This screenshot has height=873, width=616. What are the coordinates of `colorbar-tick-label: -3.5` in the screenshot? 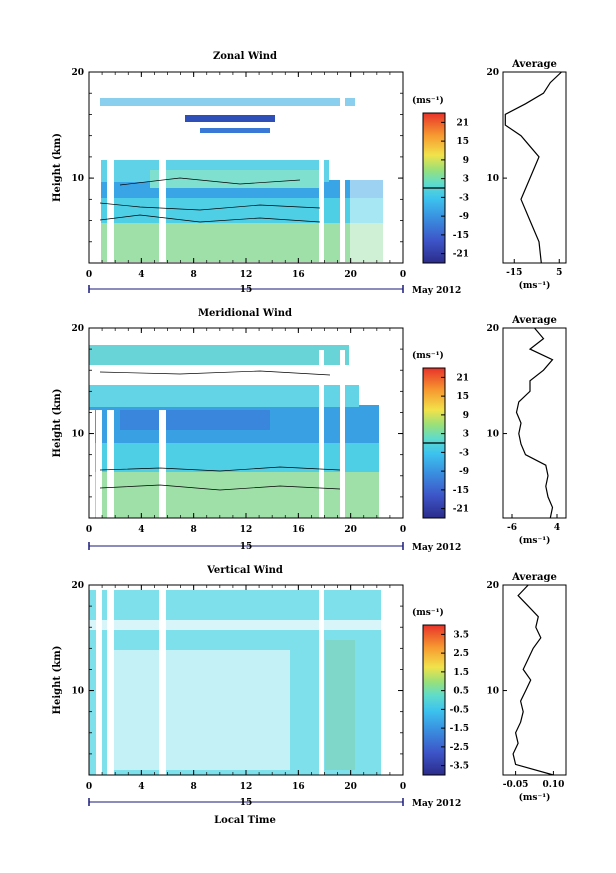 It's located at (459, 767).